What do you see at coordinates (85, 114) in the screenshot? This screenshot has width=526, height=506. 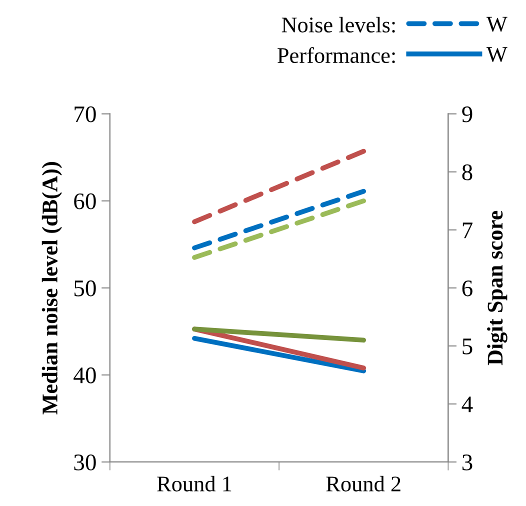 I see `y-tick-label: 70` at bounding box center [85, 114].